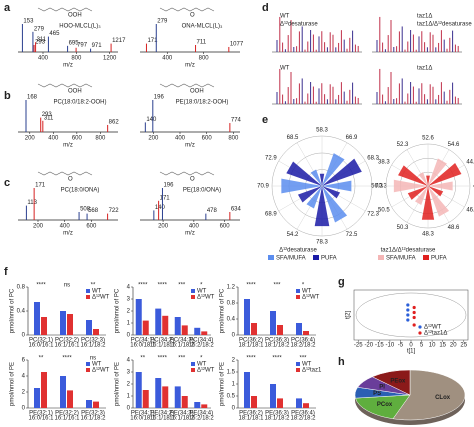 The image size is (474, 427). Describe the element at coordinates (231, 304) in the screenshot. I see `y-tick-label: 0.8` at that location.